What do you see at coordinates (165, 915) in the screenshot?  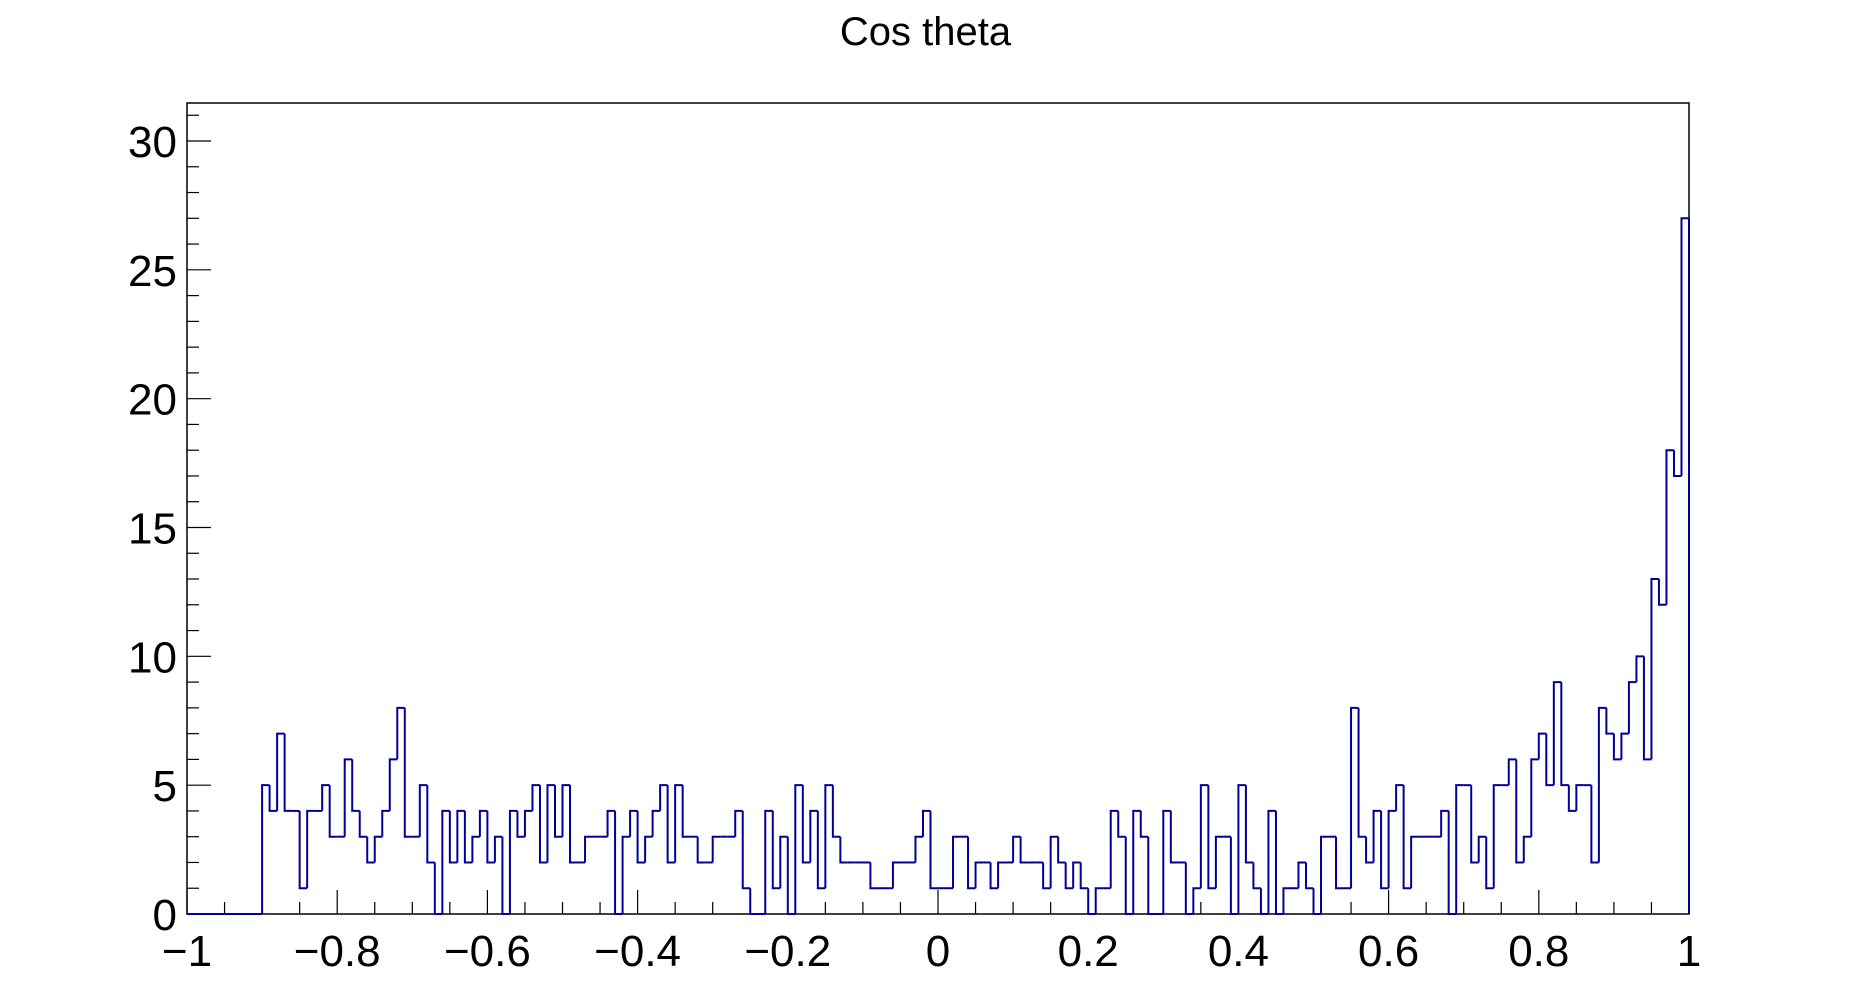 I see `y-tick-label: 0` at bounding box center [165, 915].